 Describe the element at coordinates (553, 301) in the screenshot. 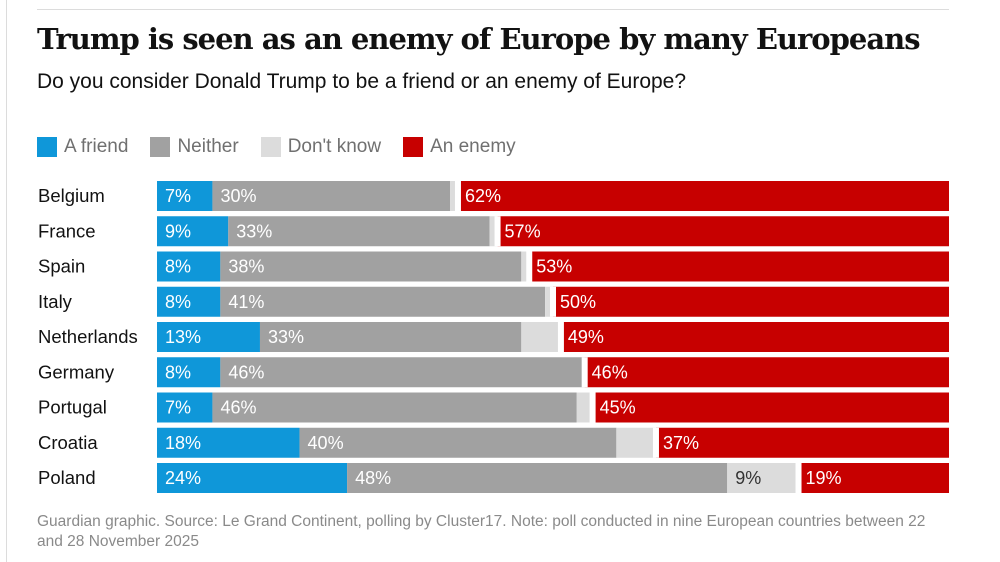

I see `bar-gap-italy` at that location.